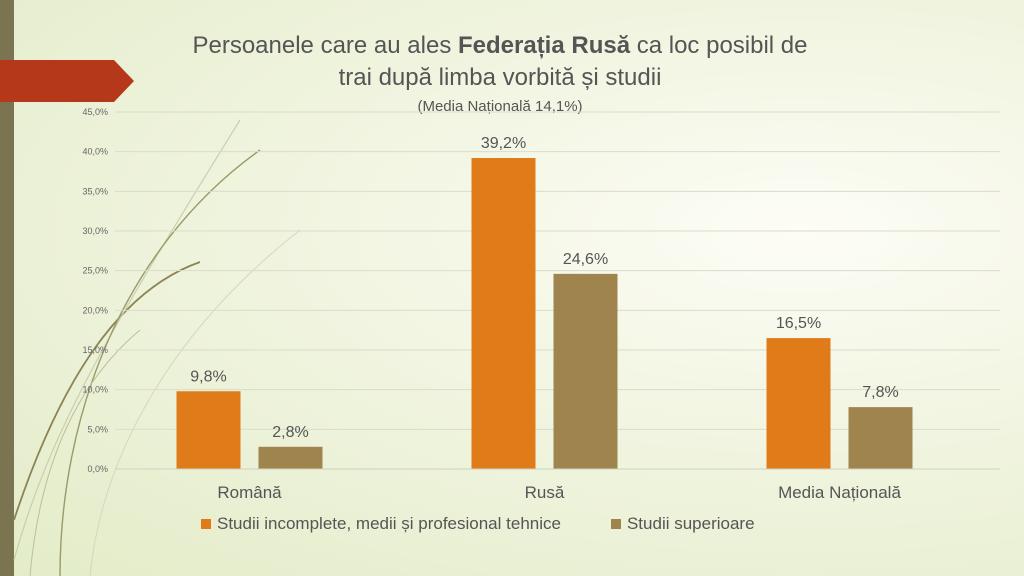  Describe the element at coordinates (95, 112) in the screenshot. I see `y-tick-label: 45,0%` at that location.